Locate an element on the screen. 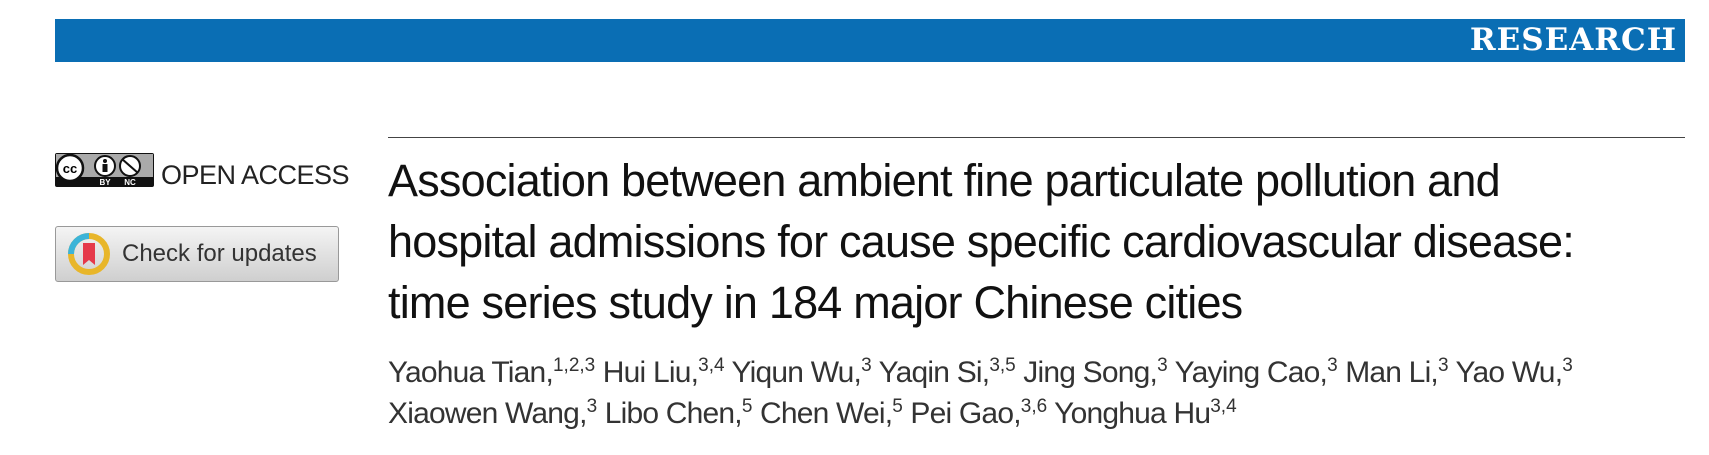  author: Yaohua Tian,1,2,3 is located at coordinates (495, 372).